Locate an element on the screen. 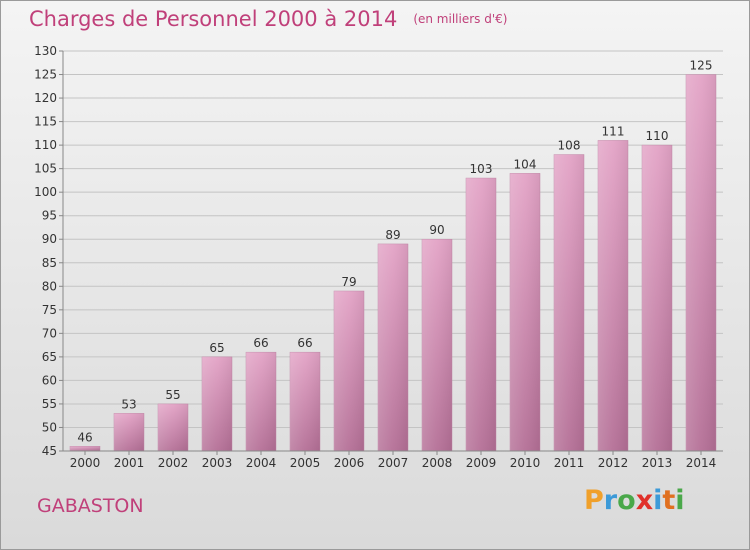 The width and height of the screenshot is (750, 550). x-tick-label: 2002 is located at coordinates (173, 463).